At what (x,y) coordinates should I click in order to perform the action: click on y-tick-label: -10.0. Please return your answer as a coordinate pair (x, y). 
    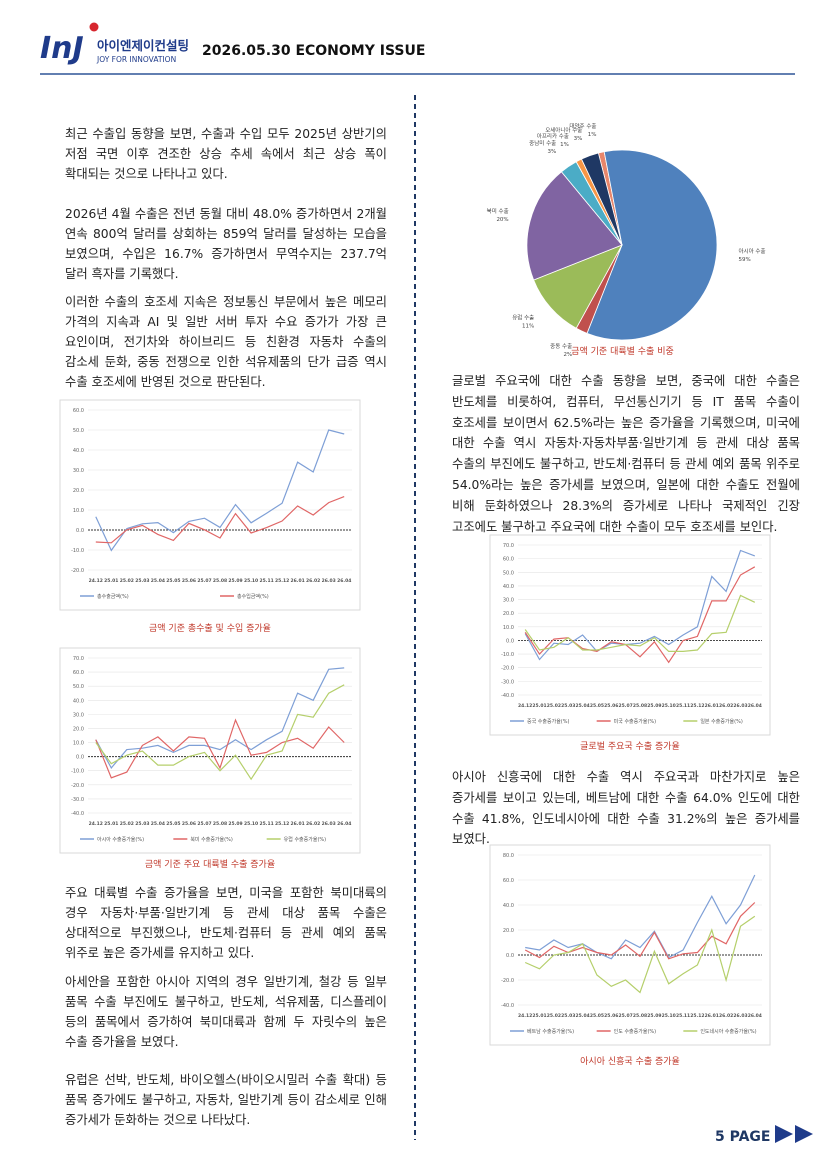
    Looking at the image, I should click on (507, 655).